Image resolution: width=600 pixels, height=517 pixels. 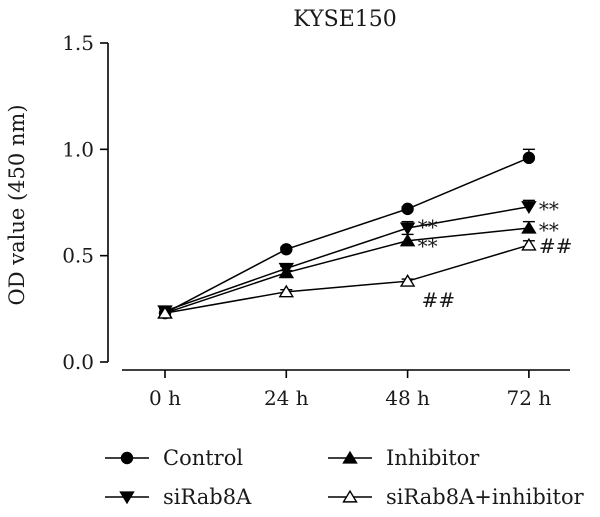 I want to click on chart-title: KYSE150, so click(x=345, y=19).